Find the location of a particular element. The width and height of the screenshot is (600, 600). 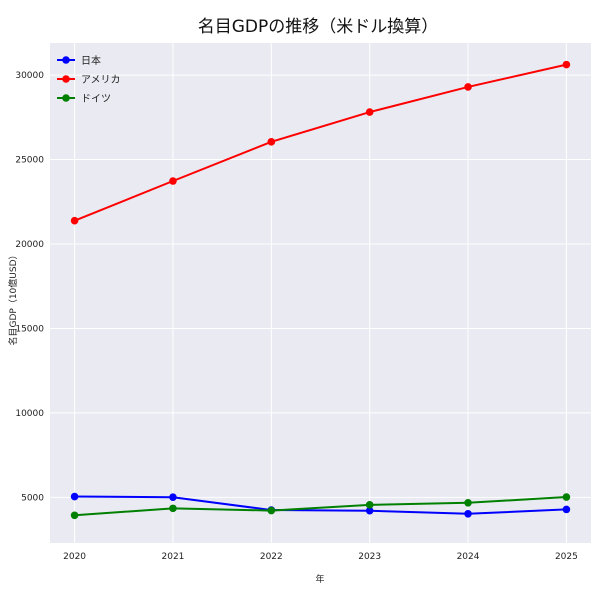

y-axis-label: 名目GDP（10億USD） is located at coordinates (13, 297).